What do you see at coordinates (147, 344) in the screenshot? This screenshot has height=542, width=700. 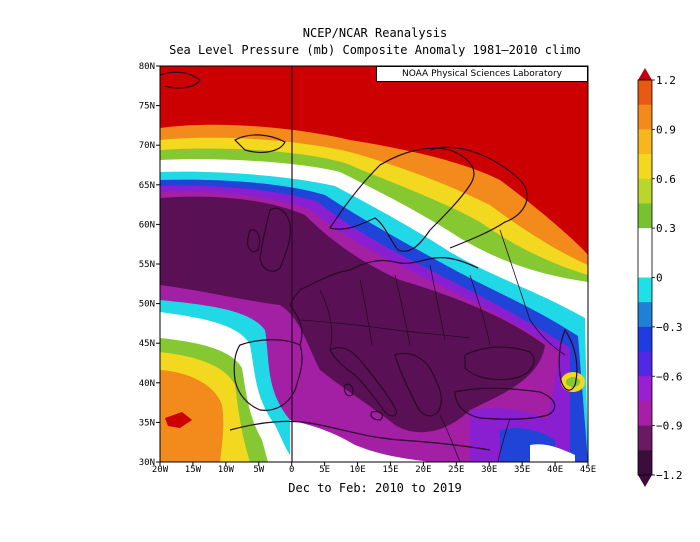 I see `lat-label: 45N` at bounding box center [147, 344].